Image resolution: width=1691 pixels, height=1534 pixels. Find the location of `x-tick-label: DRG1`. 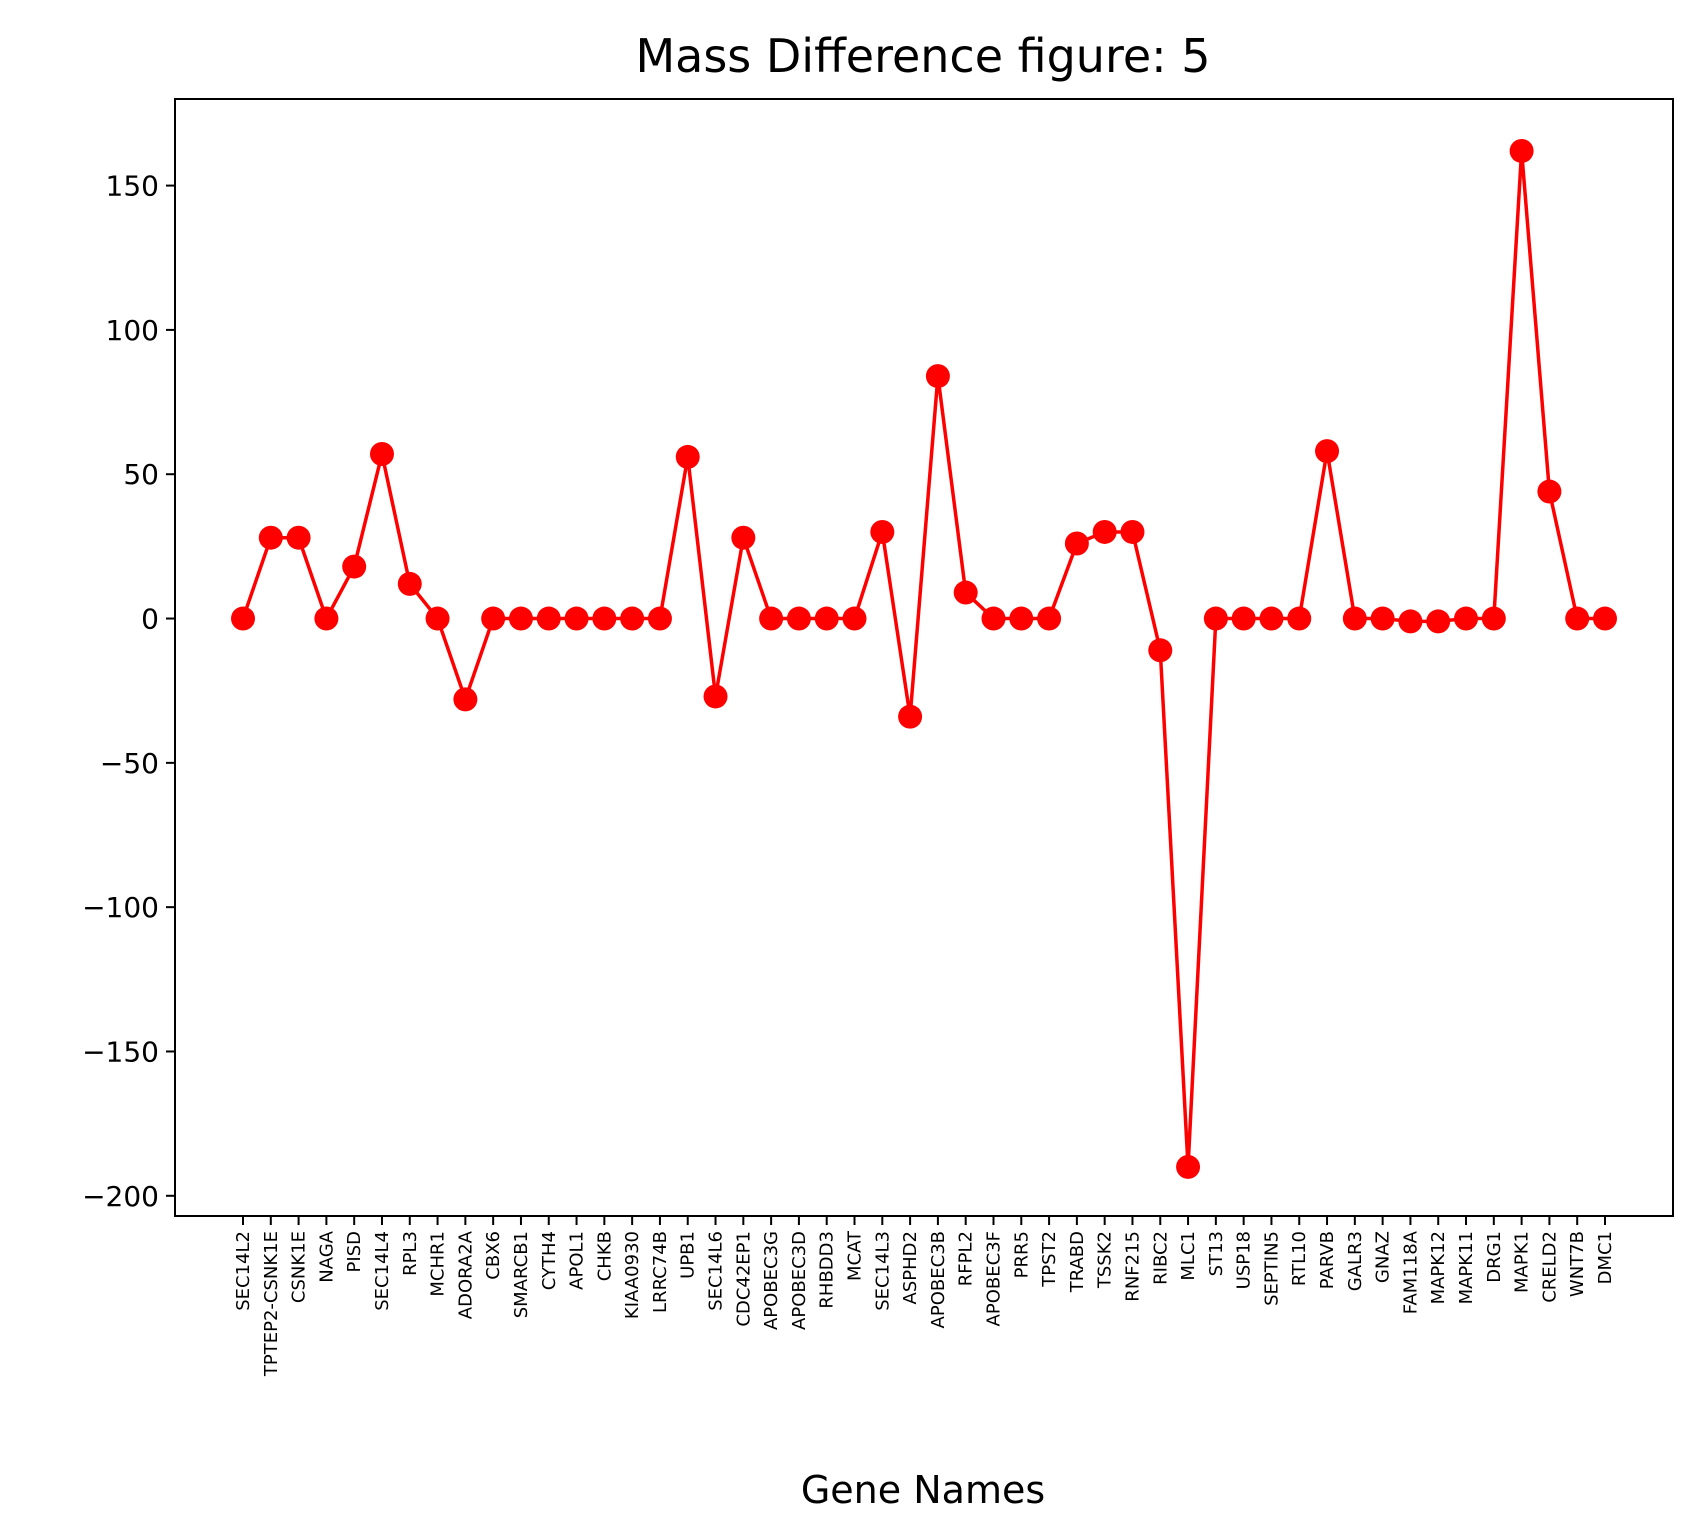

x-tick-label: DRG1 is located at coordinates (1494, 1257).